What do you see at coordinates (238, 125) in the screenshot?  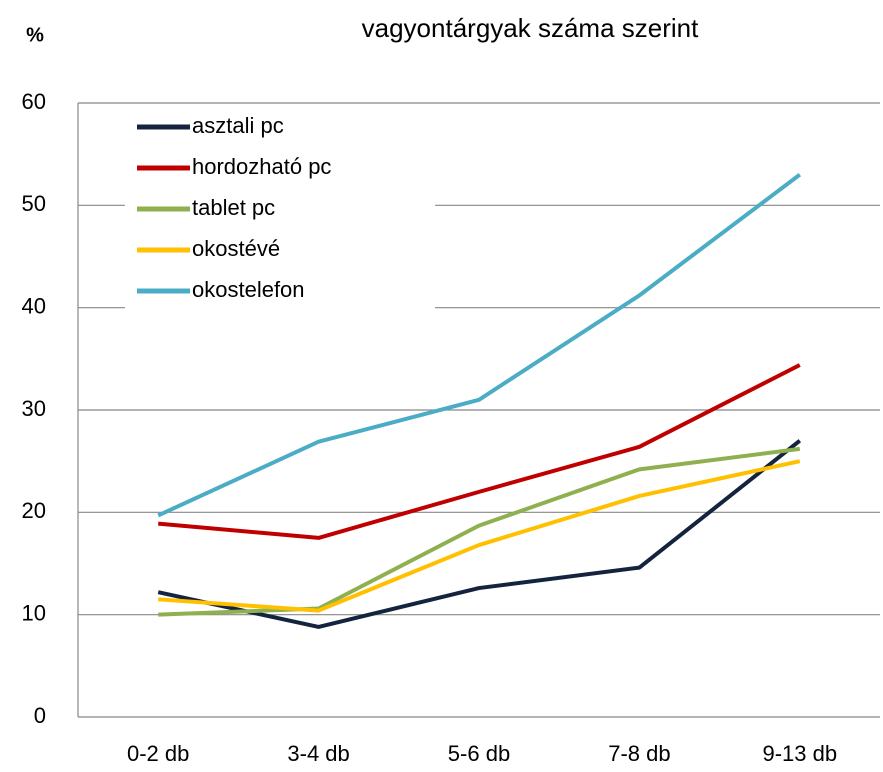 I see `legend-label: asztali pc` at bounding box center [238, 125].